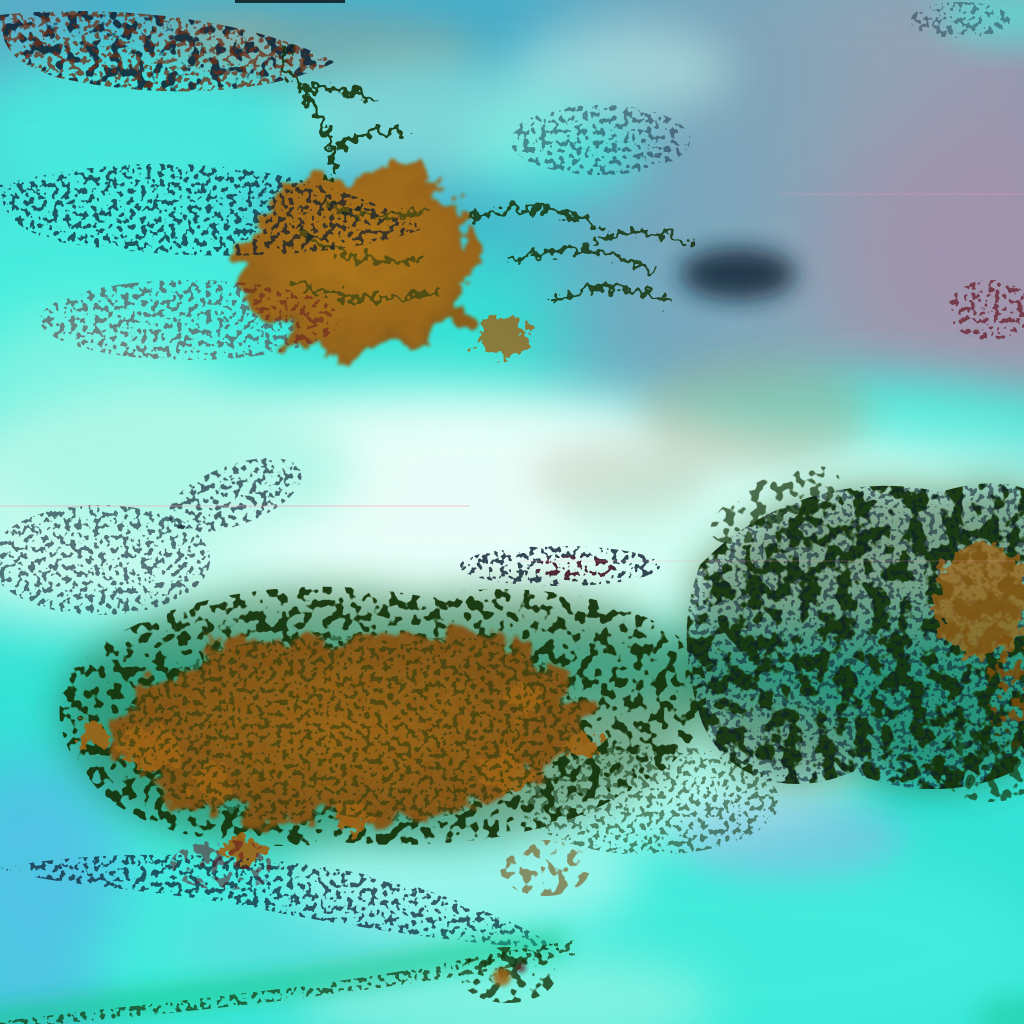 The height and width of the screenshot is (1024, 1024). What do you see at coordinates (92, 737) in the screenshot?
I see `sw-islet` at bounding box center [92, 737].